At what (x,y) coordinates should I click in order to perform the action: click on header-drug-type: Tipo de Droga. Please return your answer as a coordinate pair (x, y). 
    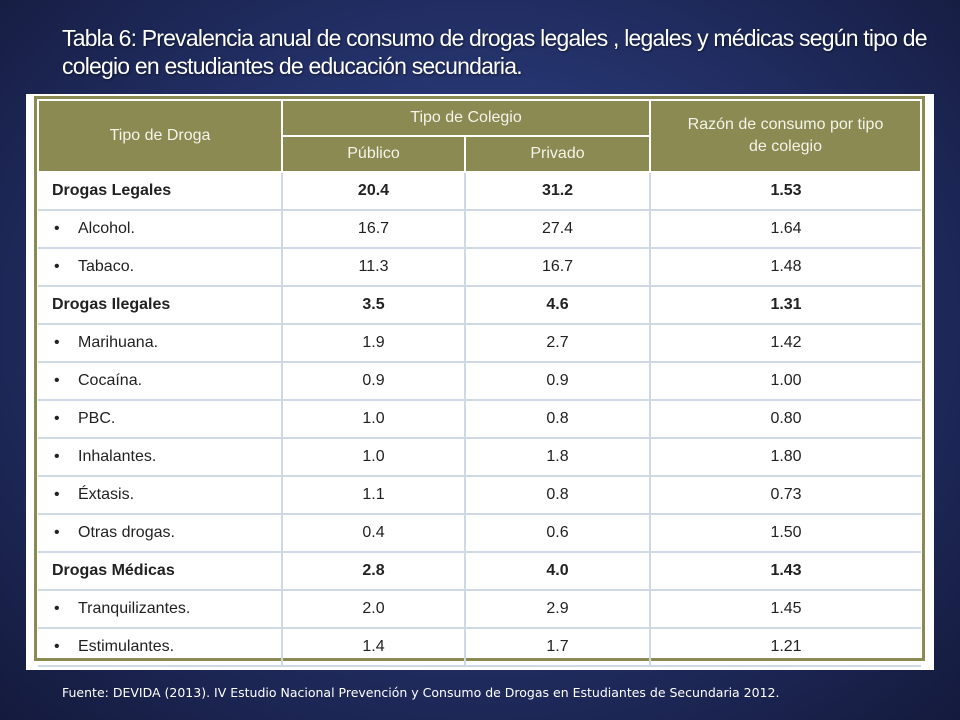
    Looking at the image, I should click on (160, 136).